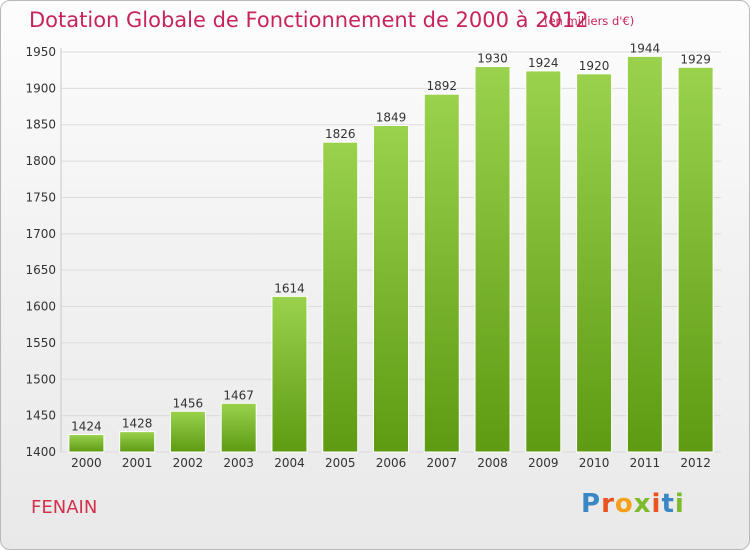  What do you see at coordinates (543, 63) in the screenshot?
I see `data-label: 1924` at bounding box center [543, 63].